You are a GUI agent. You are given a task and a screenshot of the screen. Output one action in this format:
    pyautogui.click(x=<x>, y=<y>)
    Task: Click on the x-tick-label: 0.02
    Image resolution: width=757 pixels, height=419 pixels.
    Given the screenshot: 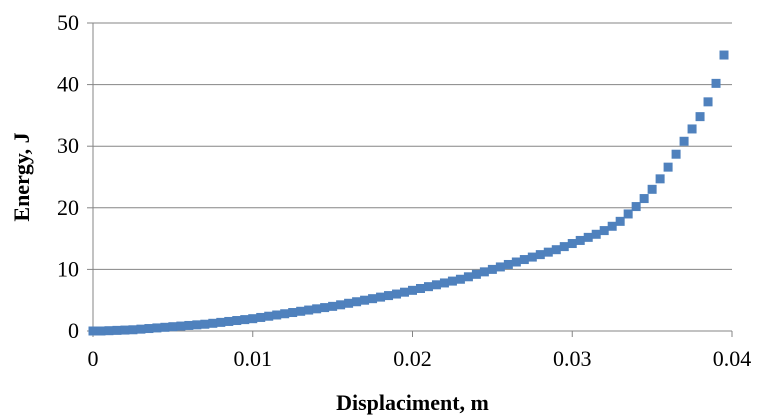 What is the action you would take?
    pyautogui.click(x=412, y=358)
    